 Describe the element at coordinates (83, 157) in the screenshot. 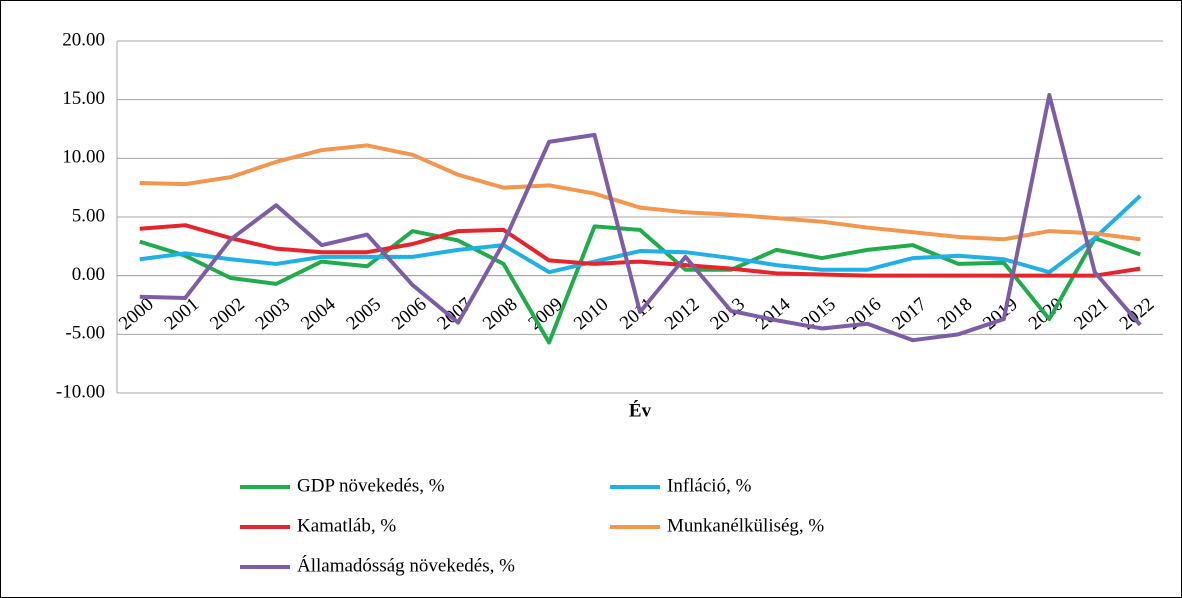

I see `y-tick-label: 10.00` at that location.